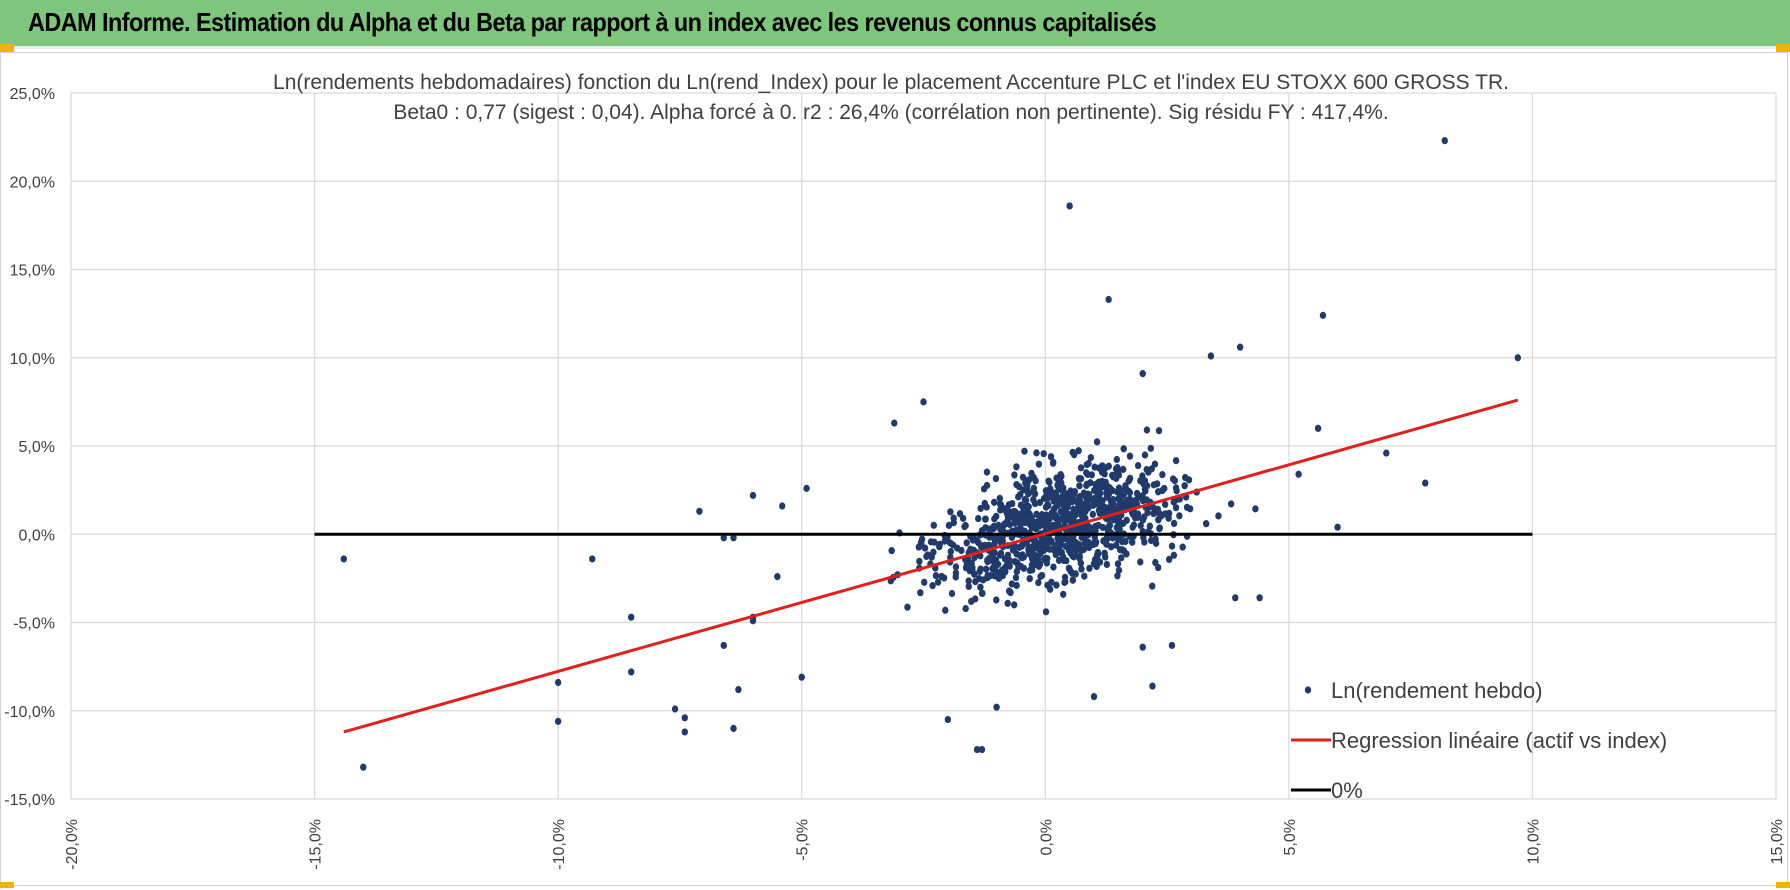 This screenshot has height=890, width=1790. Describe the element at coordinates (1777, 841) in the screenshot. I see `x-tick-label: 15,0%` at that location.